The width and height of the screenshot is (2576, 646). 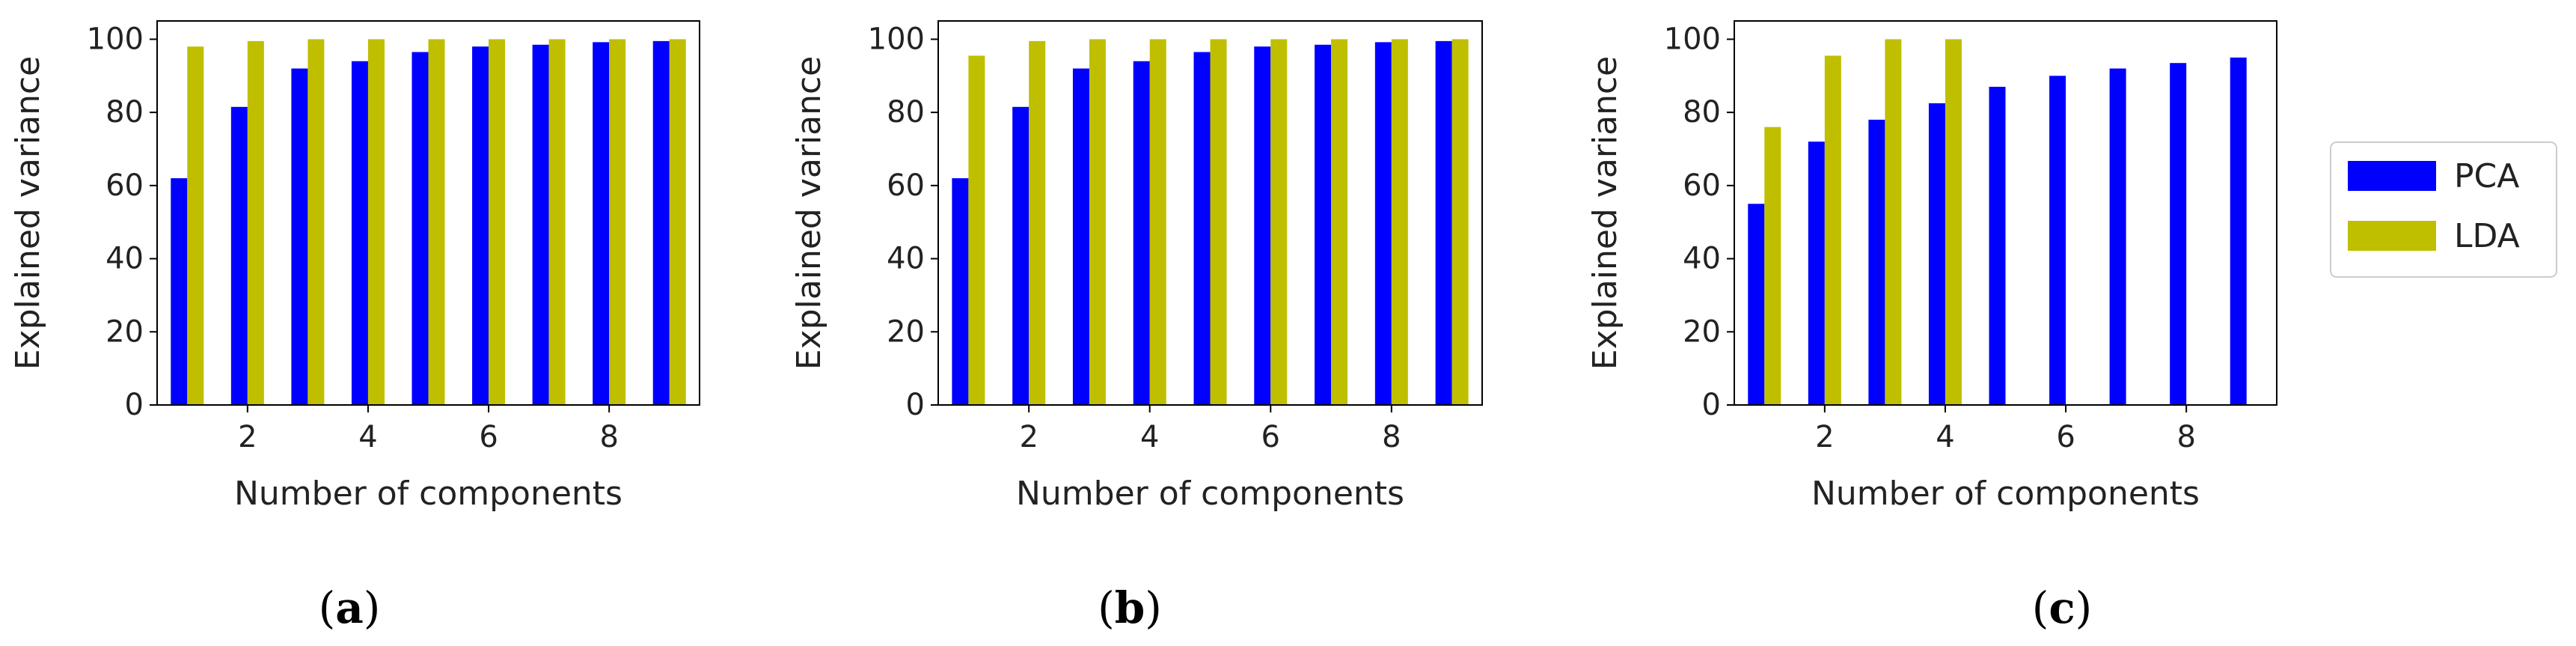 I want to click on panel-caption: (b), so click(x=1130, y=607).